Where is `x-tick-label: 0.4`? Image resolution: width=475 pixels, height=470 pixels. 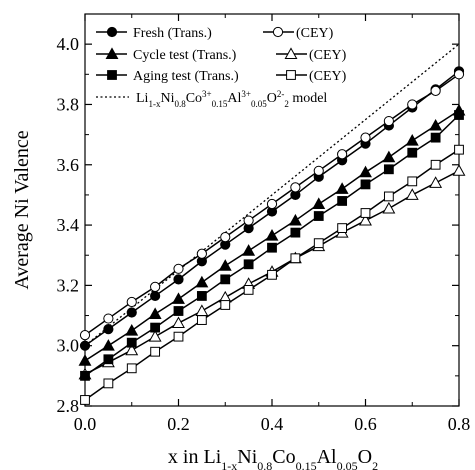 x-tick-label: 0.4 is located at coordinates (272, 424).